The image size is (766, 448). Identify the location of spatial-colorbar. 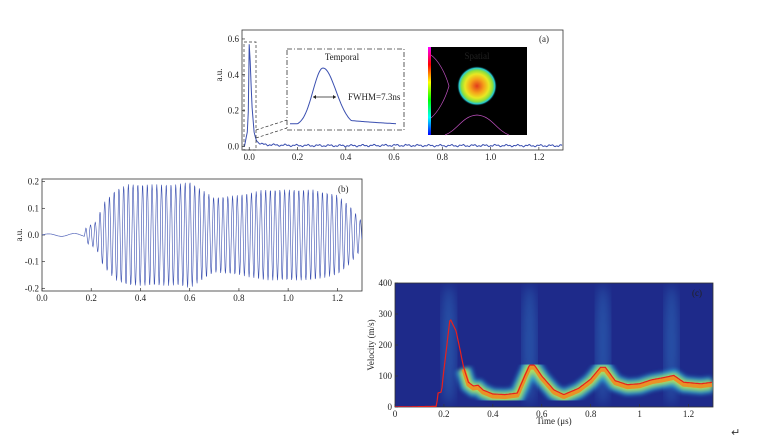
(429, 91).